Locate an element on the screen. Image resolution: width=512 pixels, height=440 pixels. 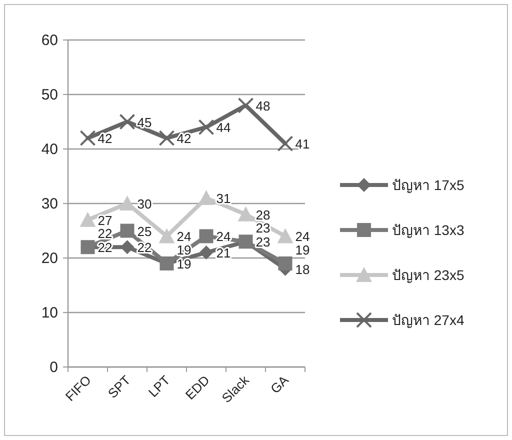
data-label: 31 is located at coordinates (223, 198).